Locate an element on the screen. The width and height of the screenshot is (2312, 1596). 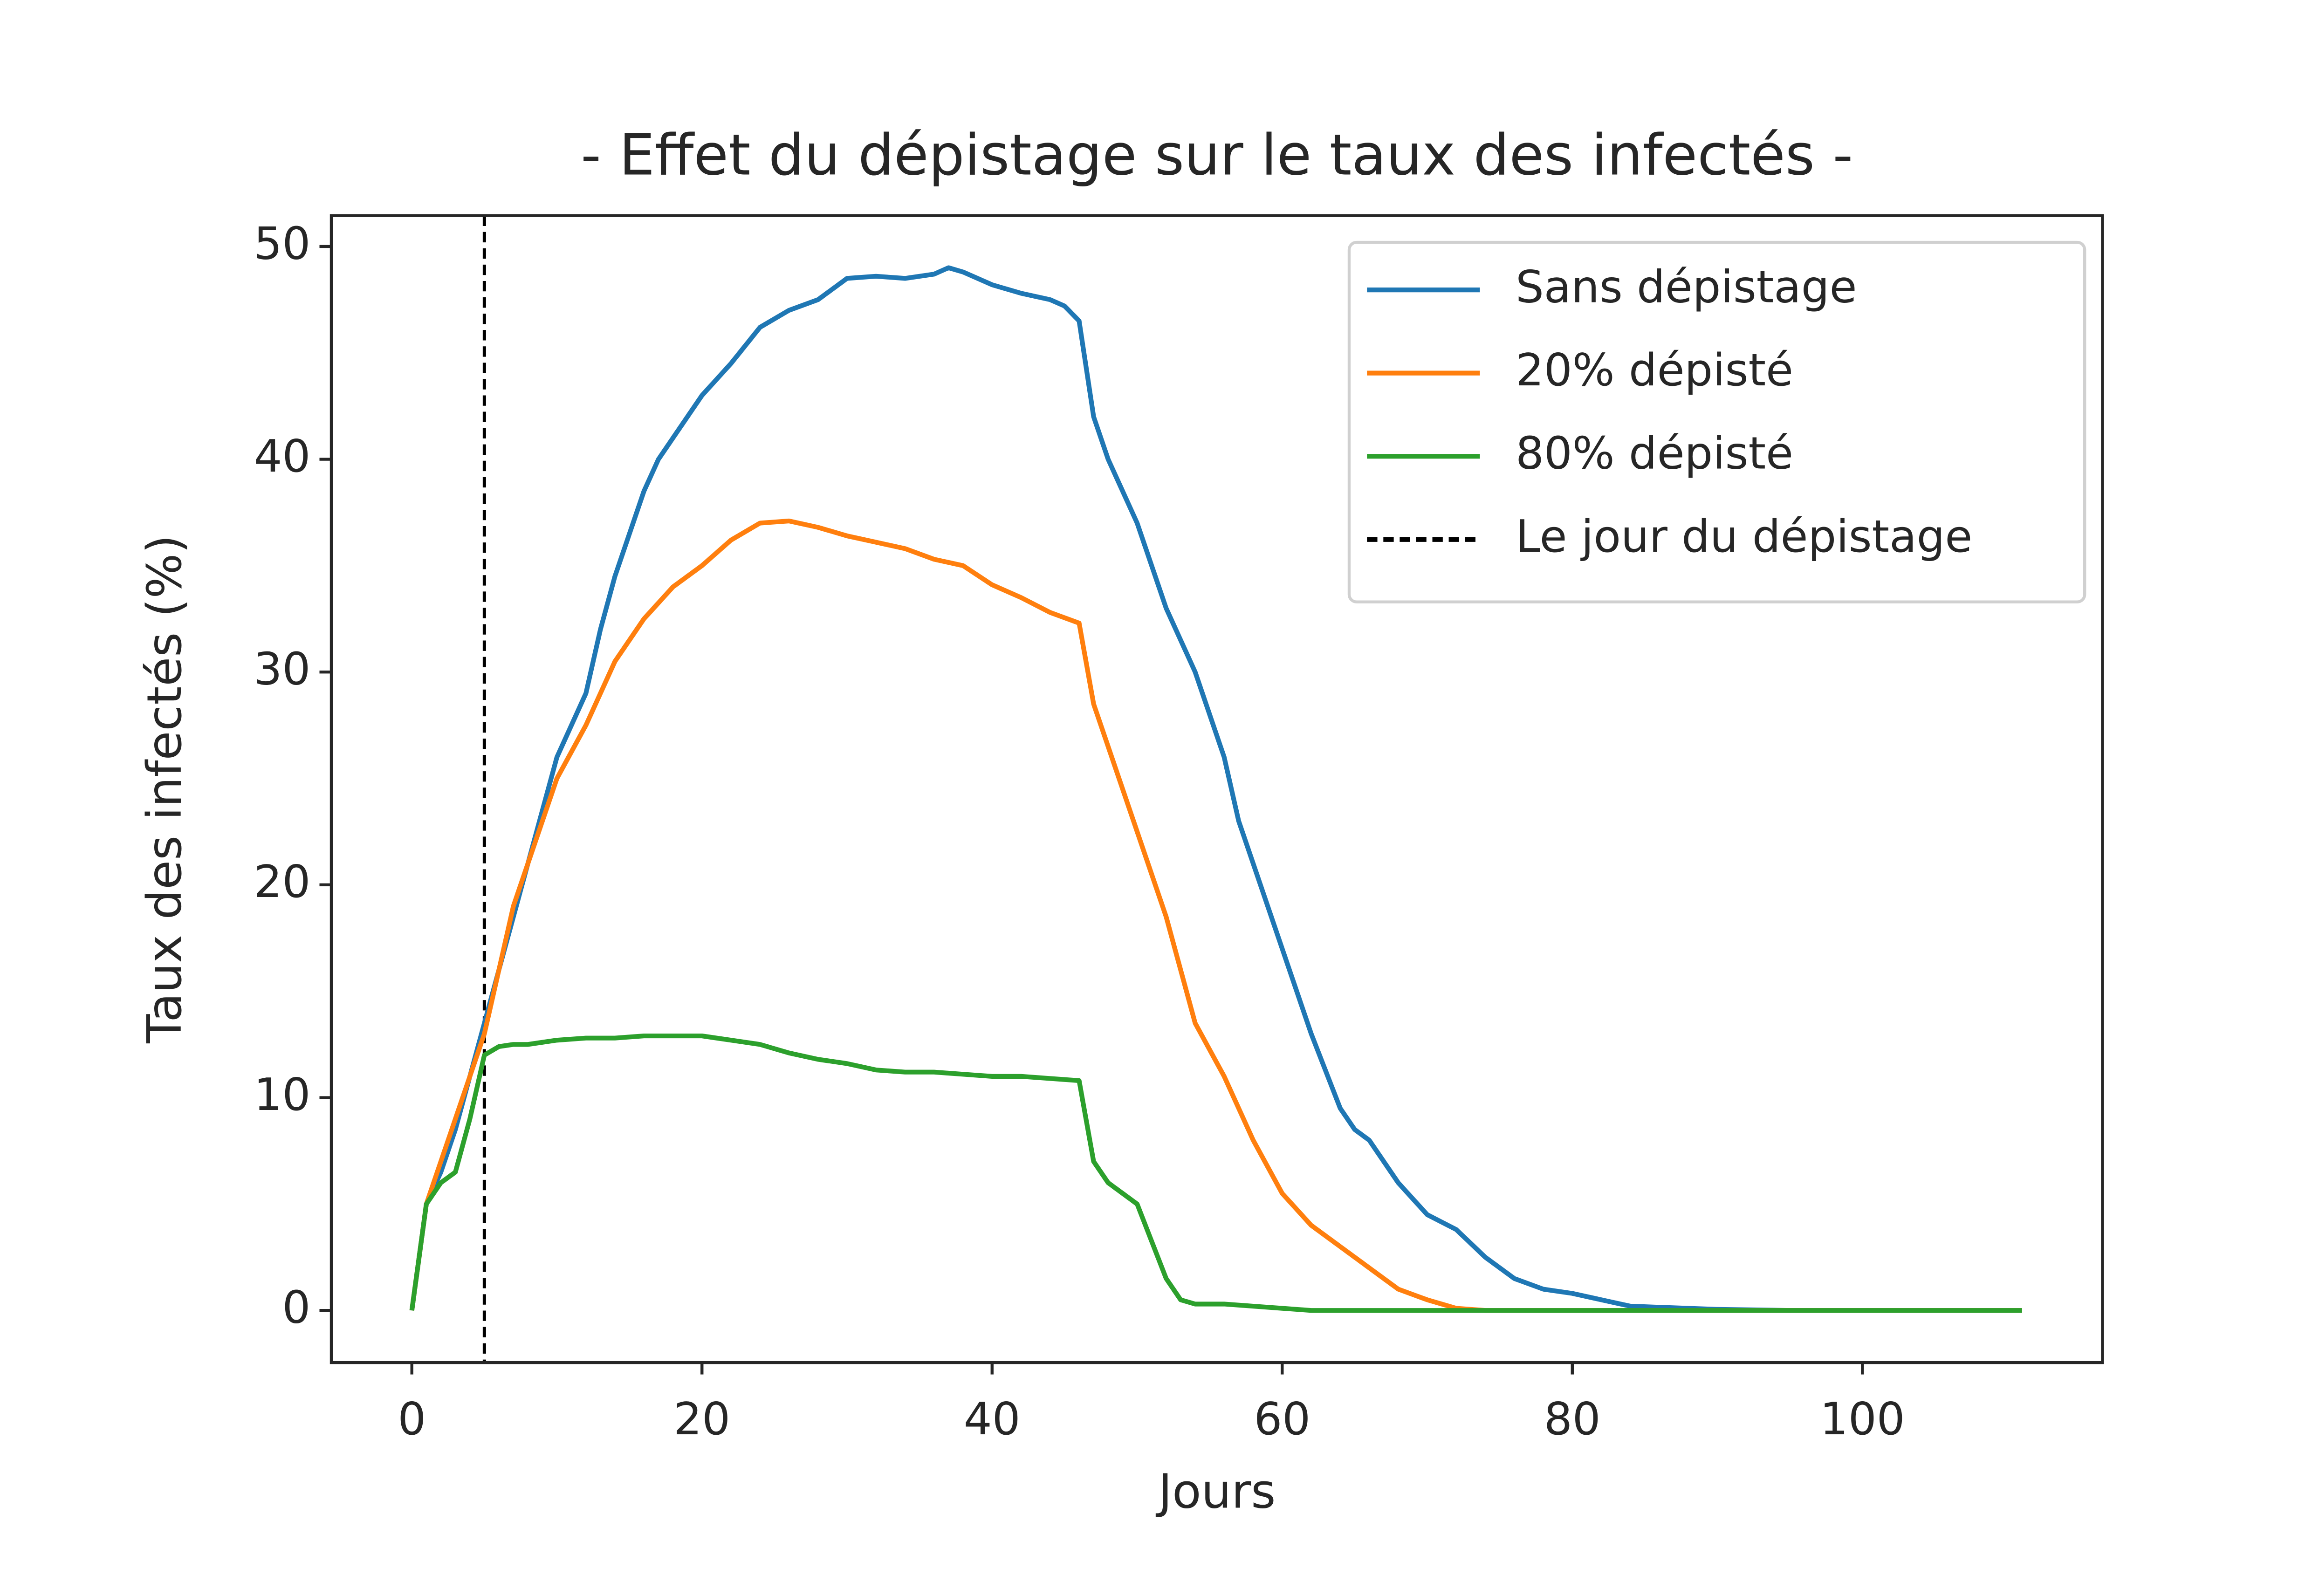
x-tick-label: 80 is located at coordinates (1572, 1419).